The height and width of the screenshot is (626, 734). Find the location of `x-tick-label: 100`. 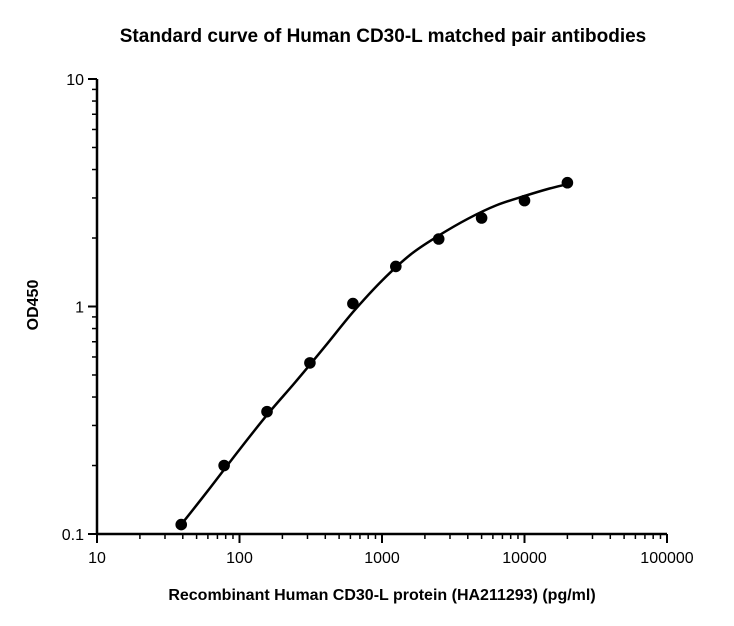

x-tick-label: 100 is located at coordinates (239, 558).